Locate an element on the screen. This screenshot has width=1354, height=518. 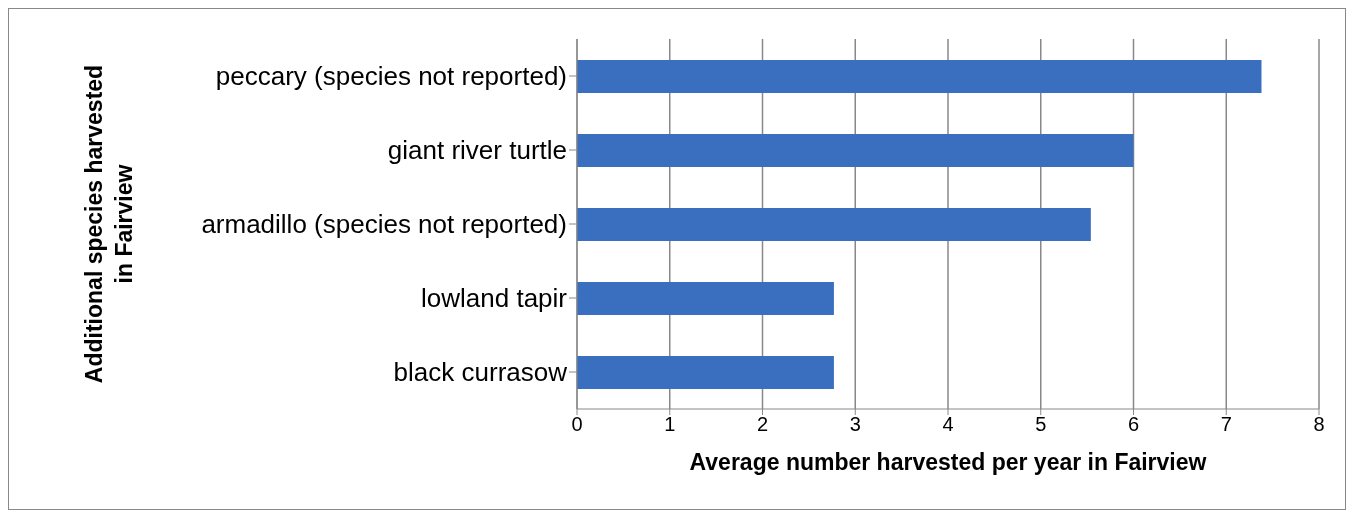
y-tick-label: giant river turtle is located at coordinates (477, 150).